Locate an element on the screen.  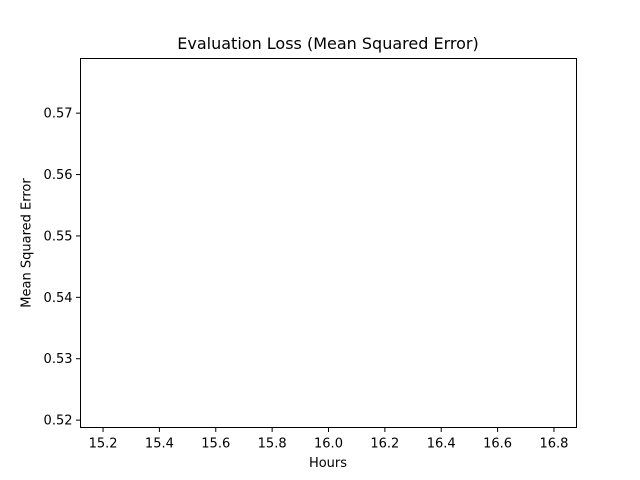
chart-title: Evaluation Loss (Mean Squared Error) is located at coordinates (327, 43).